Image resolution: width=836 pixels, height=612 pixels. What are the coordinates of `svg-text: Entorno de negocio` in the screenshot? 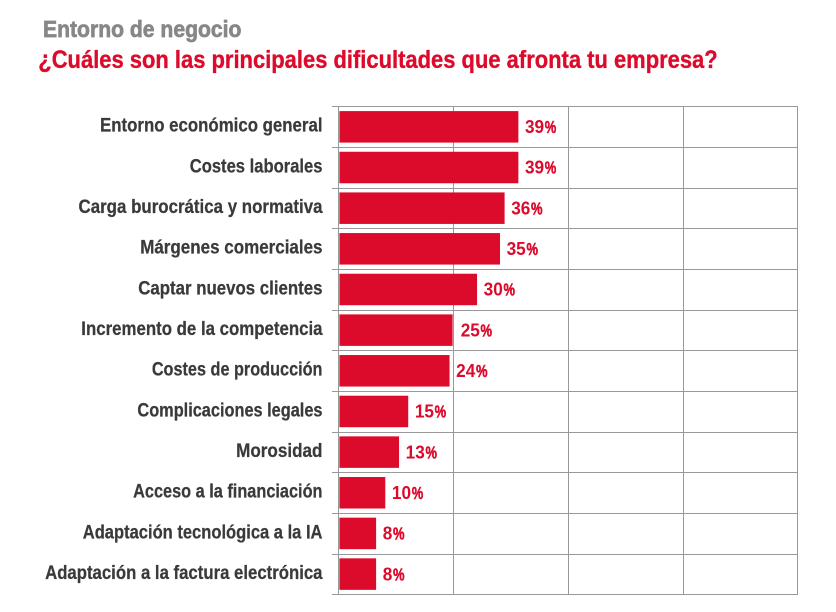 It's located at (142, 29).